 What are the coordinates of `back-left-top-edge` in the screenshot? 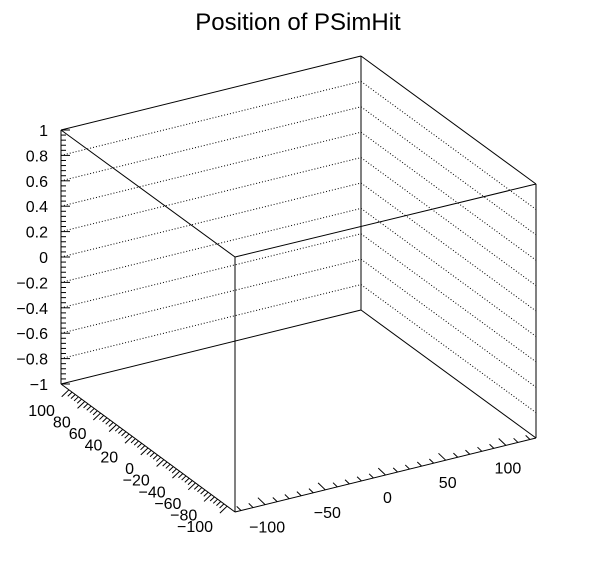 It's located at (211, 93).